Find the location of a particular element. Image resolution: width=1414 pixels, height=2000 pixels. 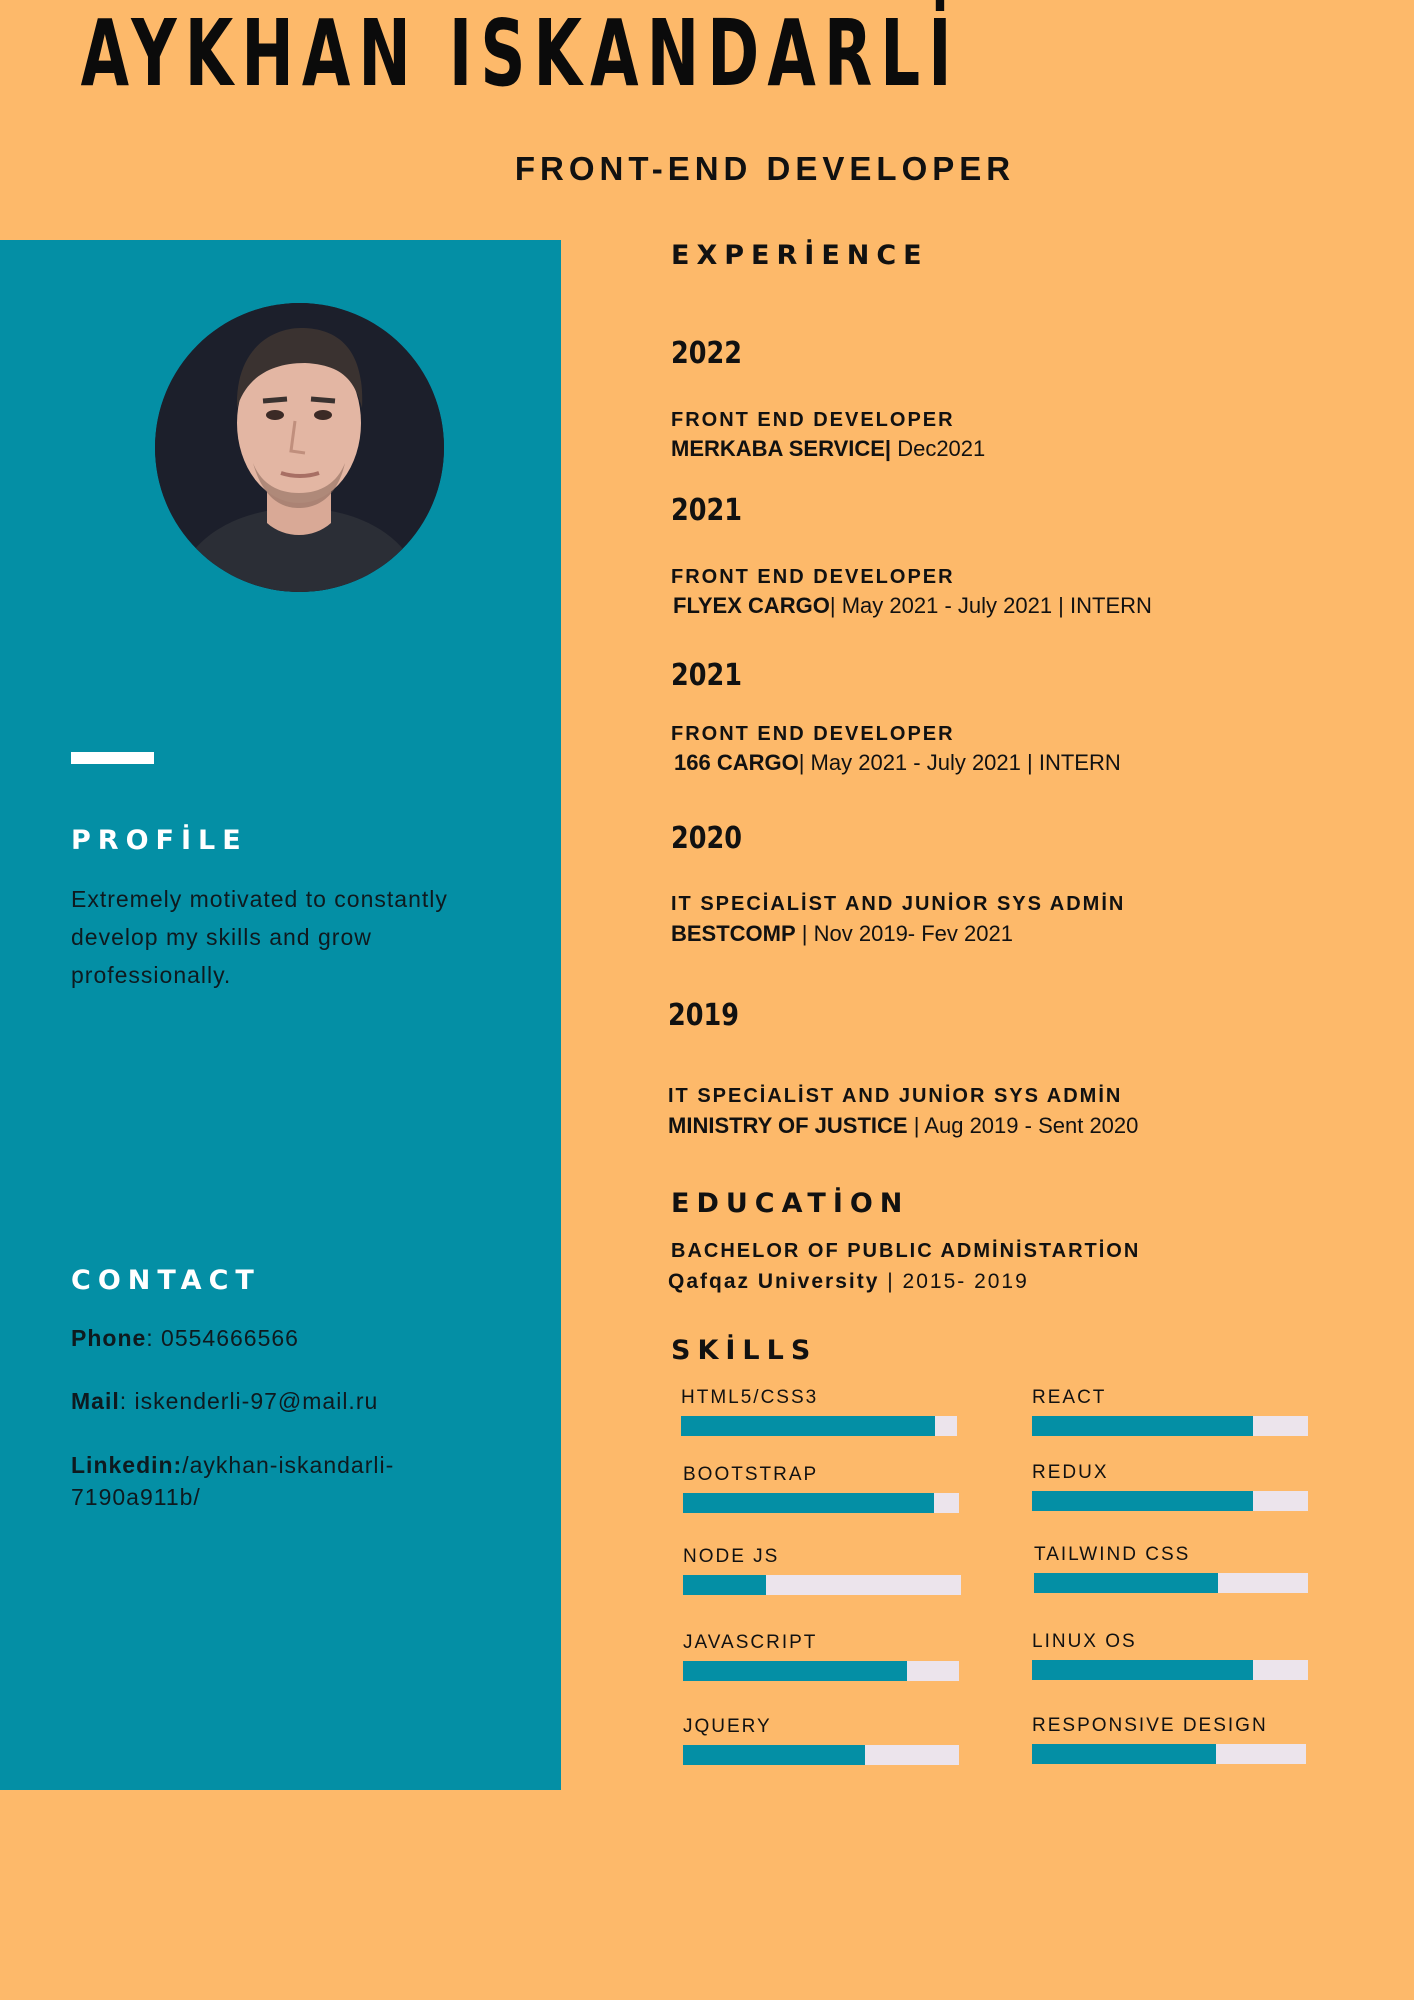

mail-label: Mail is located at coordinates (95, 1401).